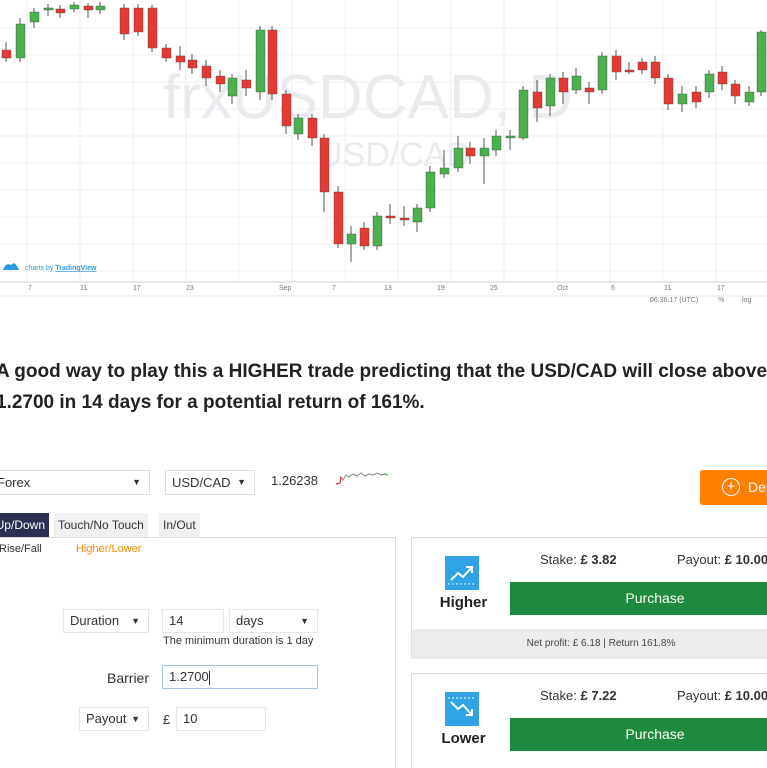  I want to click on higher-title: Higher, so click(463, 602).